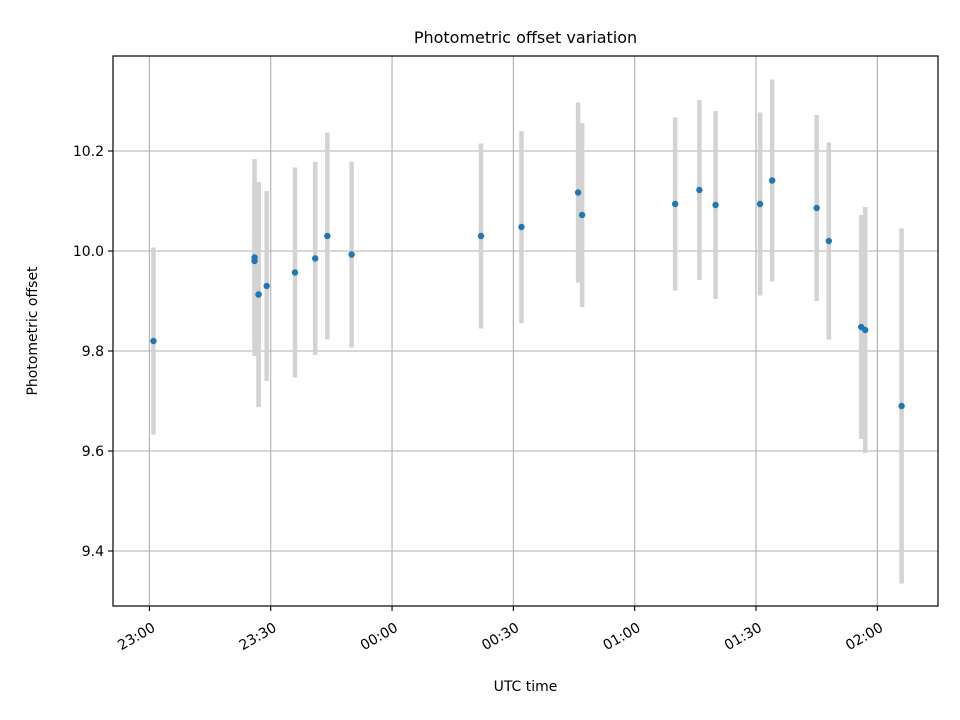 This screenshot has width=960, height=720. I want to click on y-tick-label: 9.8, so click(93, 352).